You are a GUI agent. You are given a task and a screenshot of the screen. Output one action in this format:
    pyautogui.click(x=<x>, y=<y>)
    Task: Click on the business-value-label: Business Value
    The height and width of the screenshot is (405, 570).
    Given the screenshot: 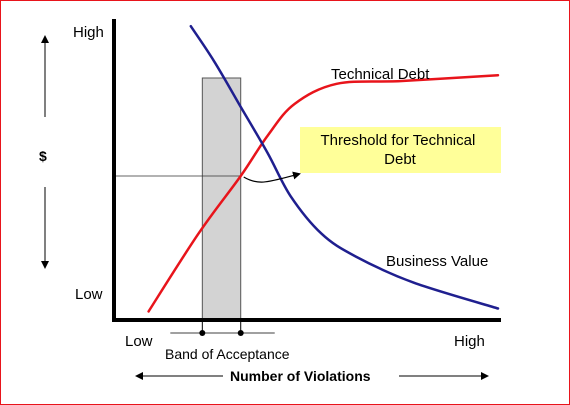 What is the action you would take?
    pyautogui.click(x=437, y=261)
    